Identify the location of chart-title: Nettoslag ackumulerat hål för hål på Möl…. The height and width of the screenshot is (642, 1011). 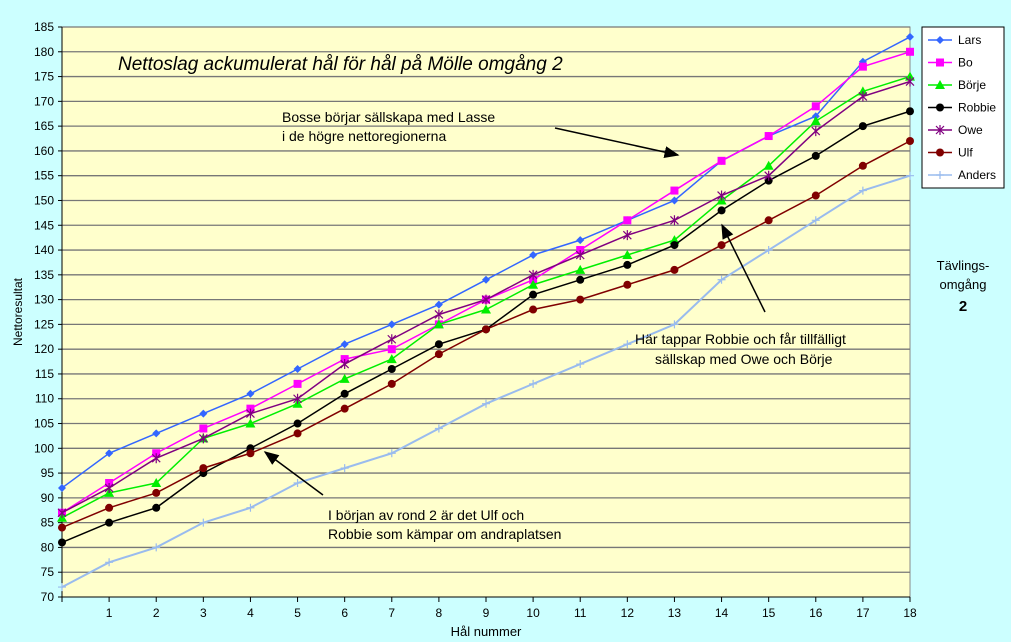
(340, 64).